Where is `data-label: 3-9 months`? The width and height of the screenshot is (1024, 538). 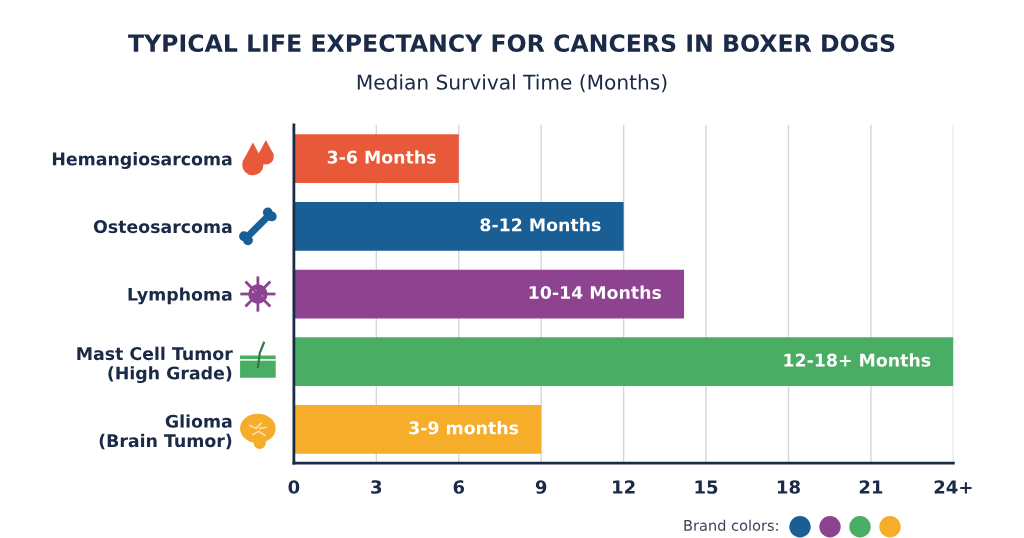
data-label: 3-9 months is located at coordinates (464, 427).